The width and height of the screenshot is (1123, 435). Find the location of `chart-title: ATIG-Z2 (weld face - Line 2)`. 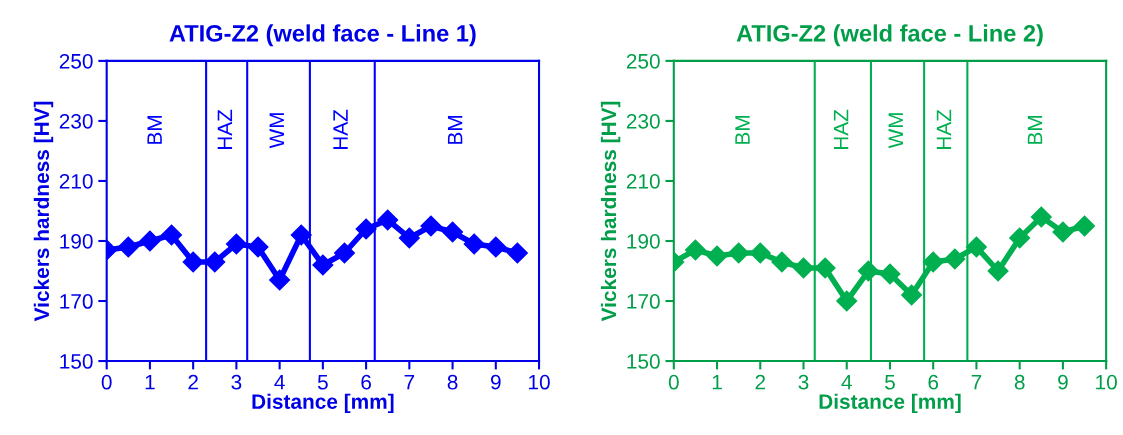

chart-title: ATIG-Z2 (weld face - Line 2) is located at coordinates (889, 35).